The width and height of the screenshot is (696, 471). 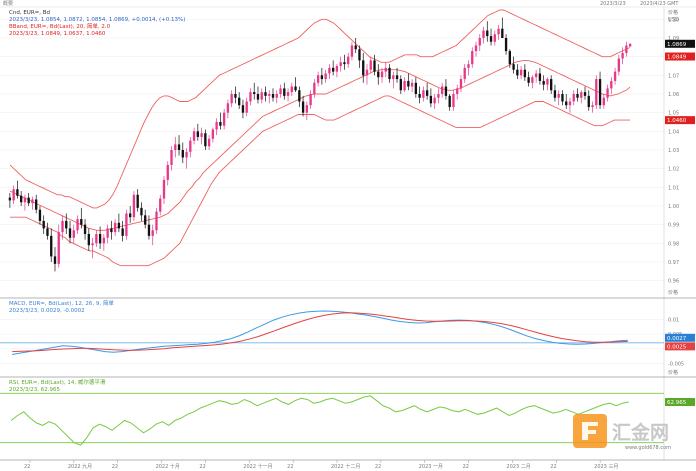 I want to click on price-unit-label: 价格, so click(x=673, y=12).